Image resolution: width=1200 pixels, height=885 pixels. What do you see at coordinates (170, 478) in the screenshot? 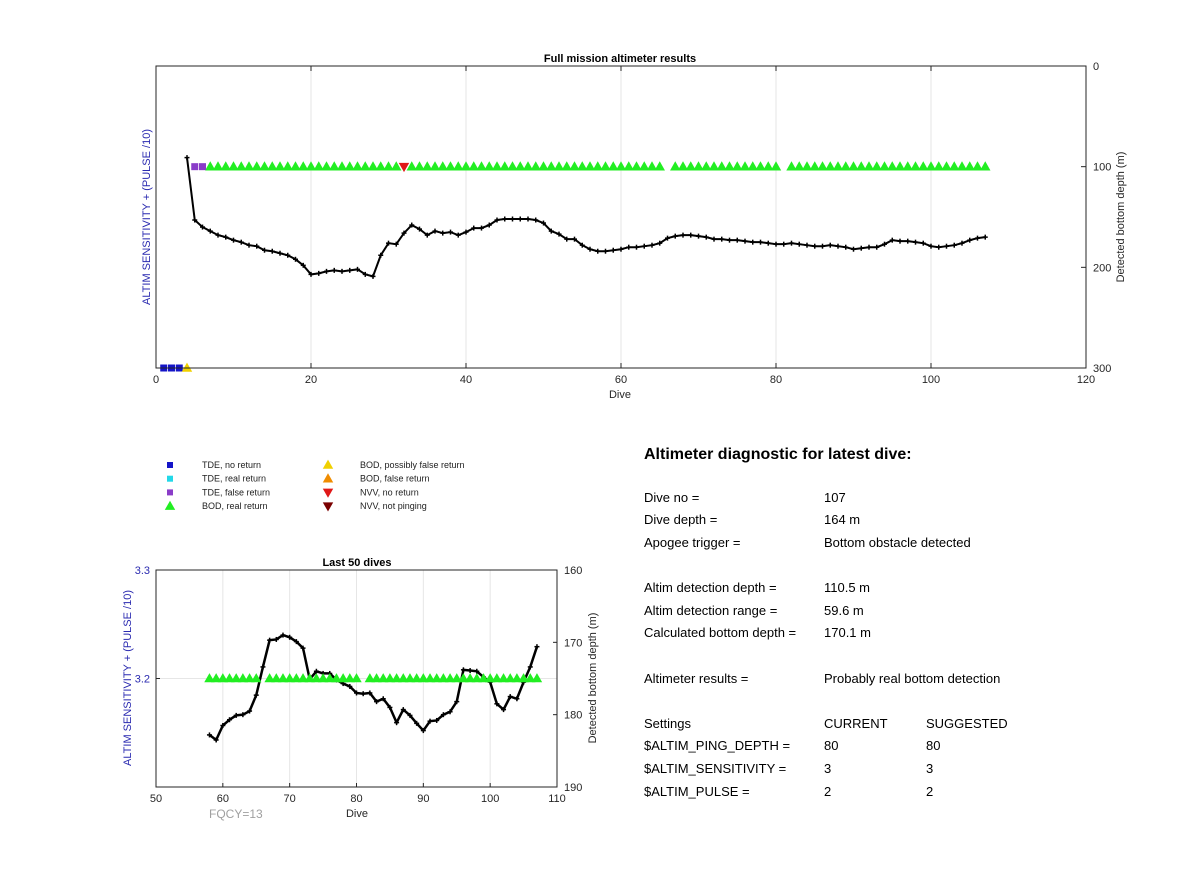
I see `legend-marker` at bounding box center [170, 478].